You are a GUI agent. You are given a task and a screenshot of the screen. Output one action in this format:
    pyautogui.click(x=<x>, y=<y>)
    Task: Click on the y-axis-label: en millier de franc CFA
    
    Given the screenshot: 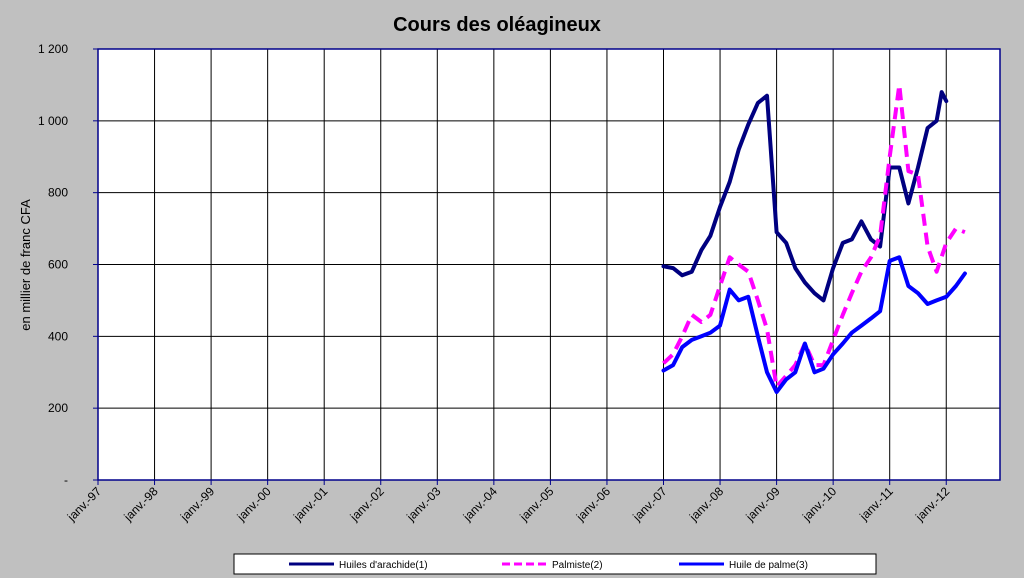 What is the action you would take?
    pyautogui.click(x=25, y=265)
    